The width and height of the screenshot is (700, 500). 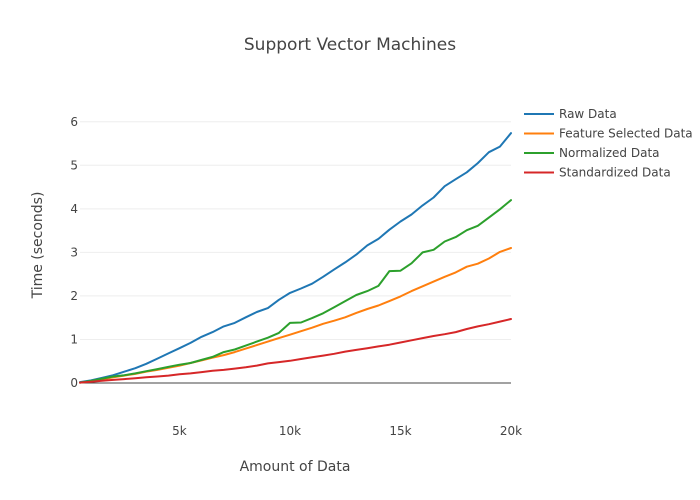 I want to click on y-tick-label: 3, so click(x=74, y=252).